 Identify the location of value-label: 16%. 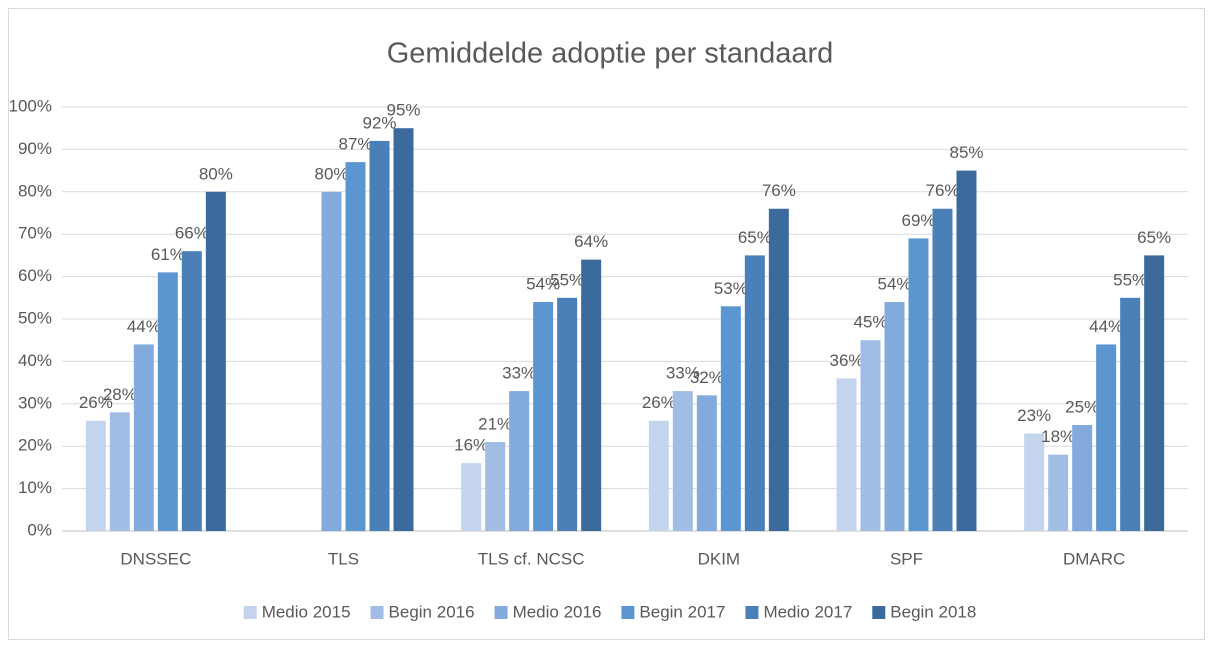
(471, 445).